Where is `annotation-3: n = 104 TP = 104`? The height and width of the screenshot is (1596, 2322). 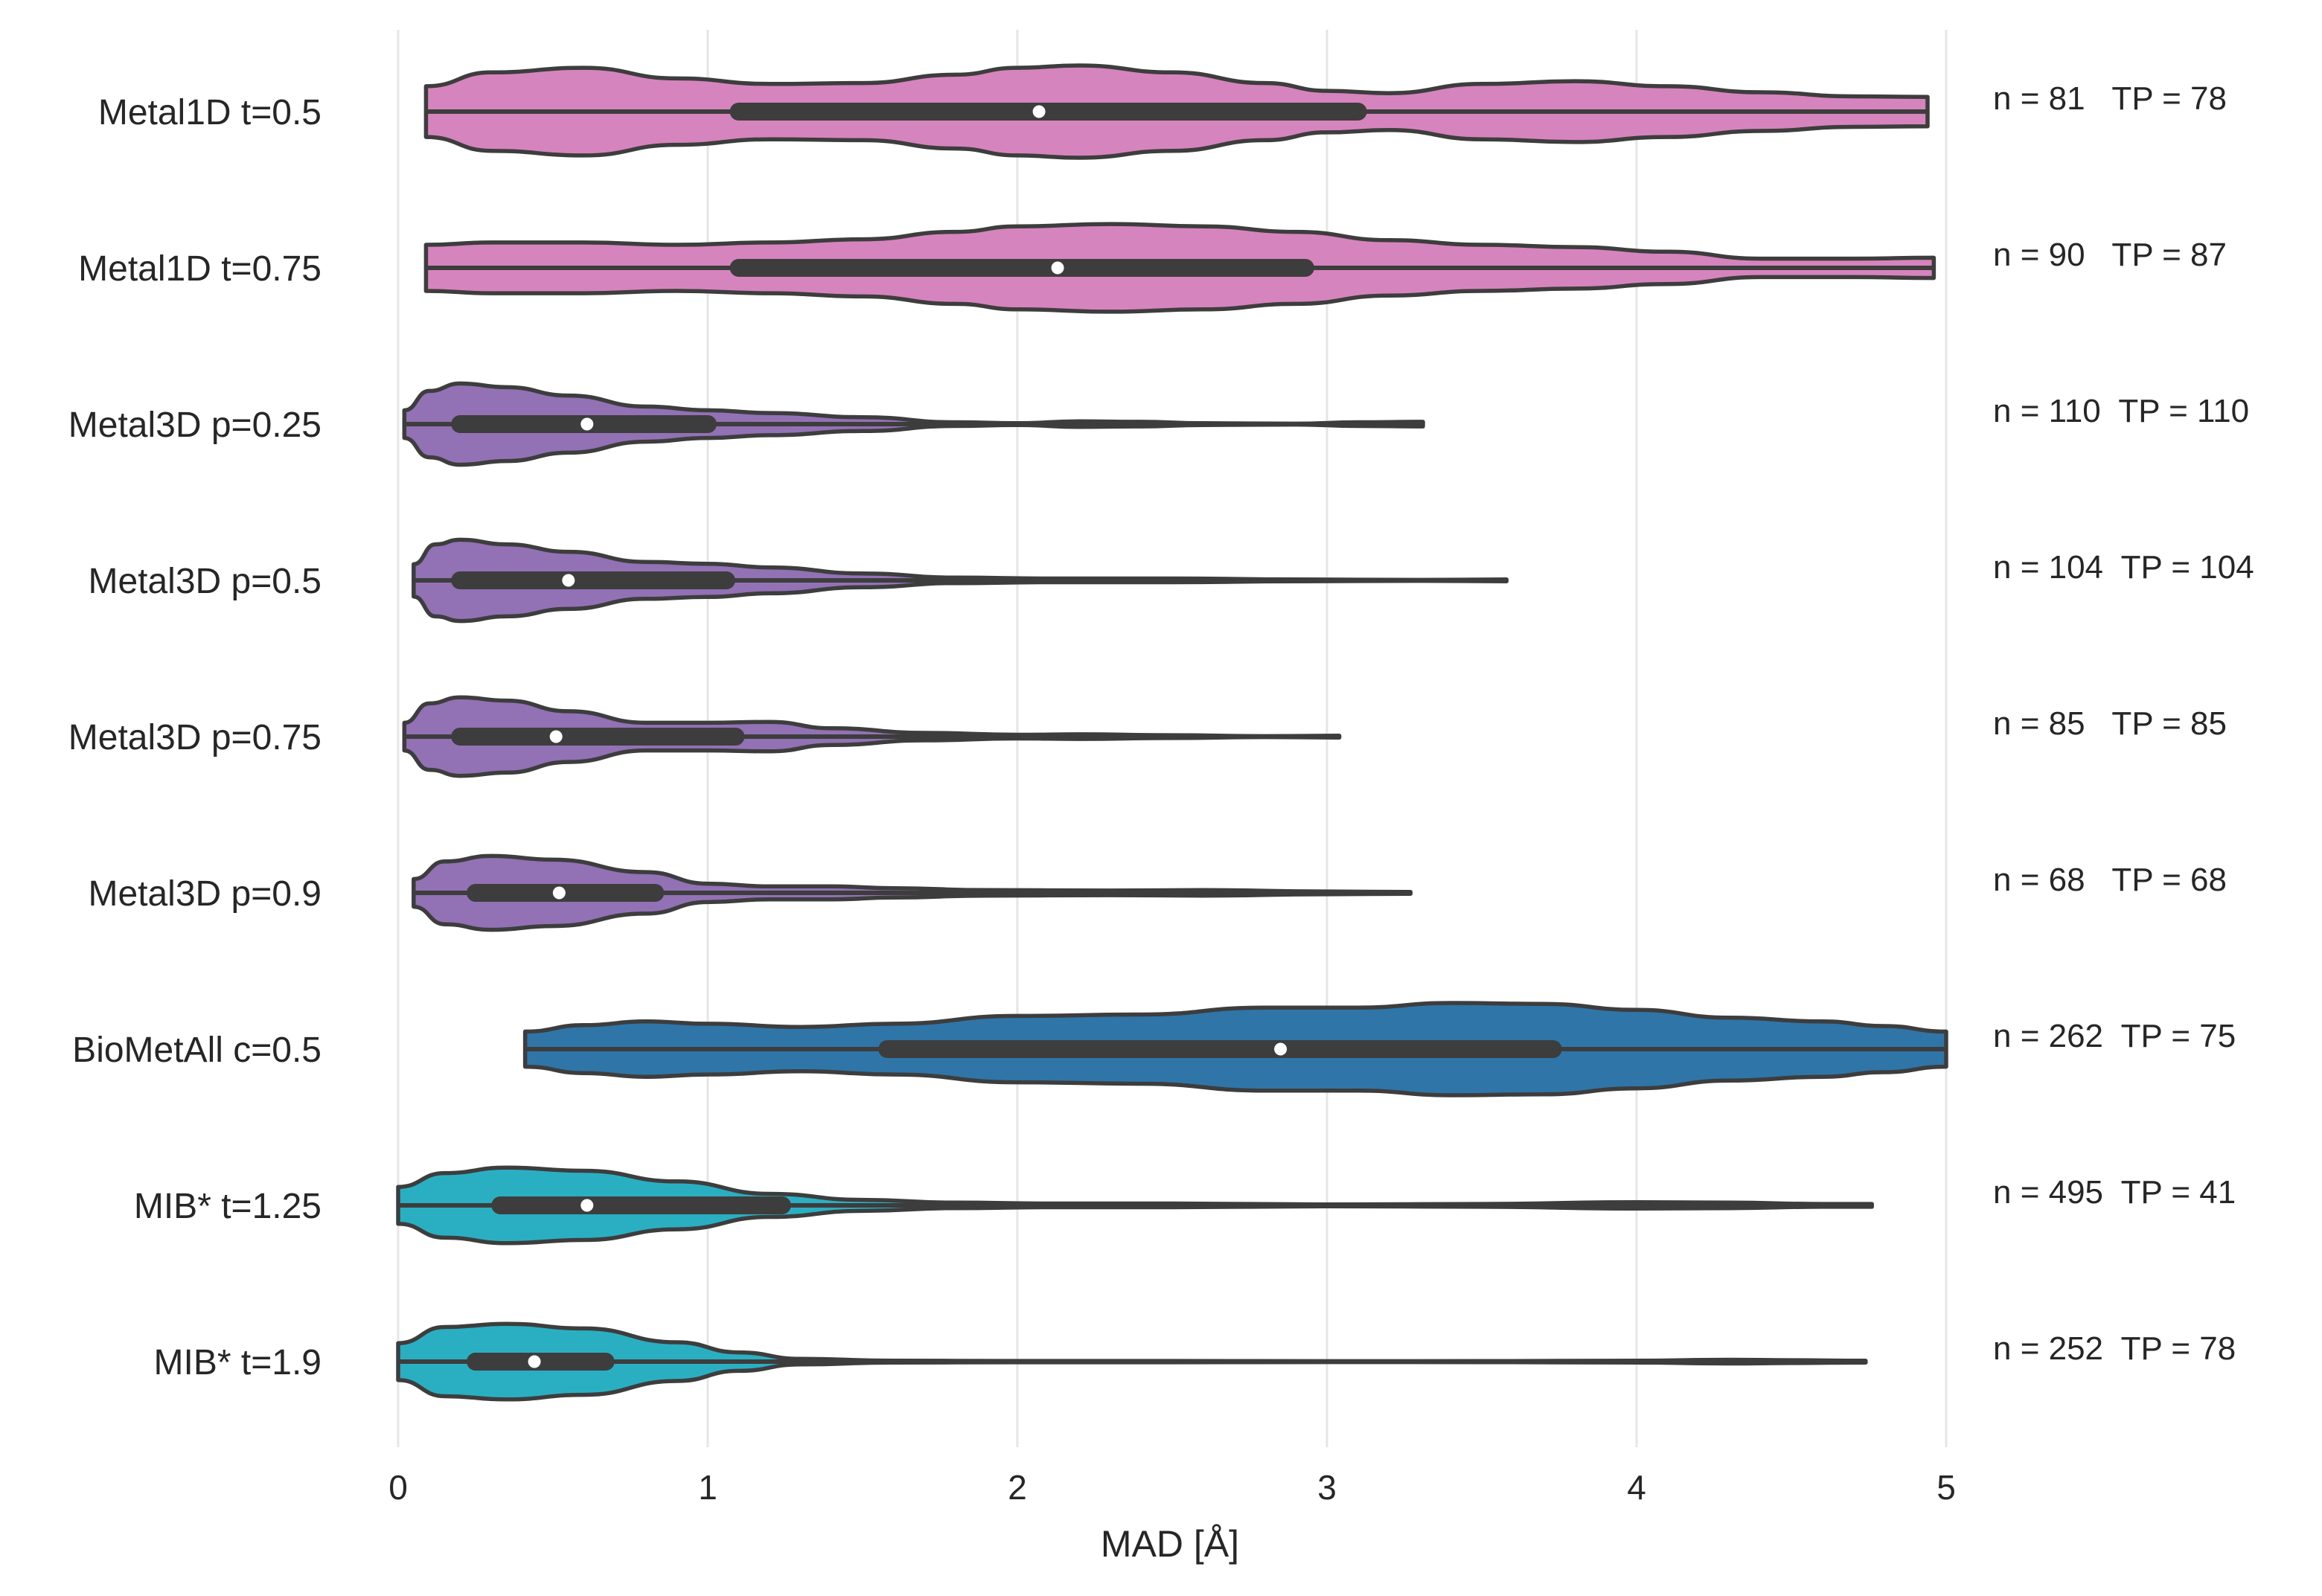 annotation-3: n = 104 TP = 104 is located at coordinates (2123, 567).